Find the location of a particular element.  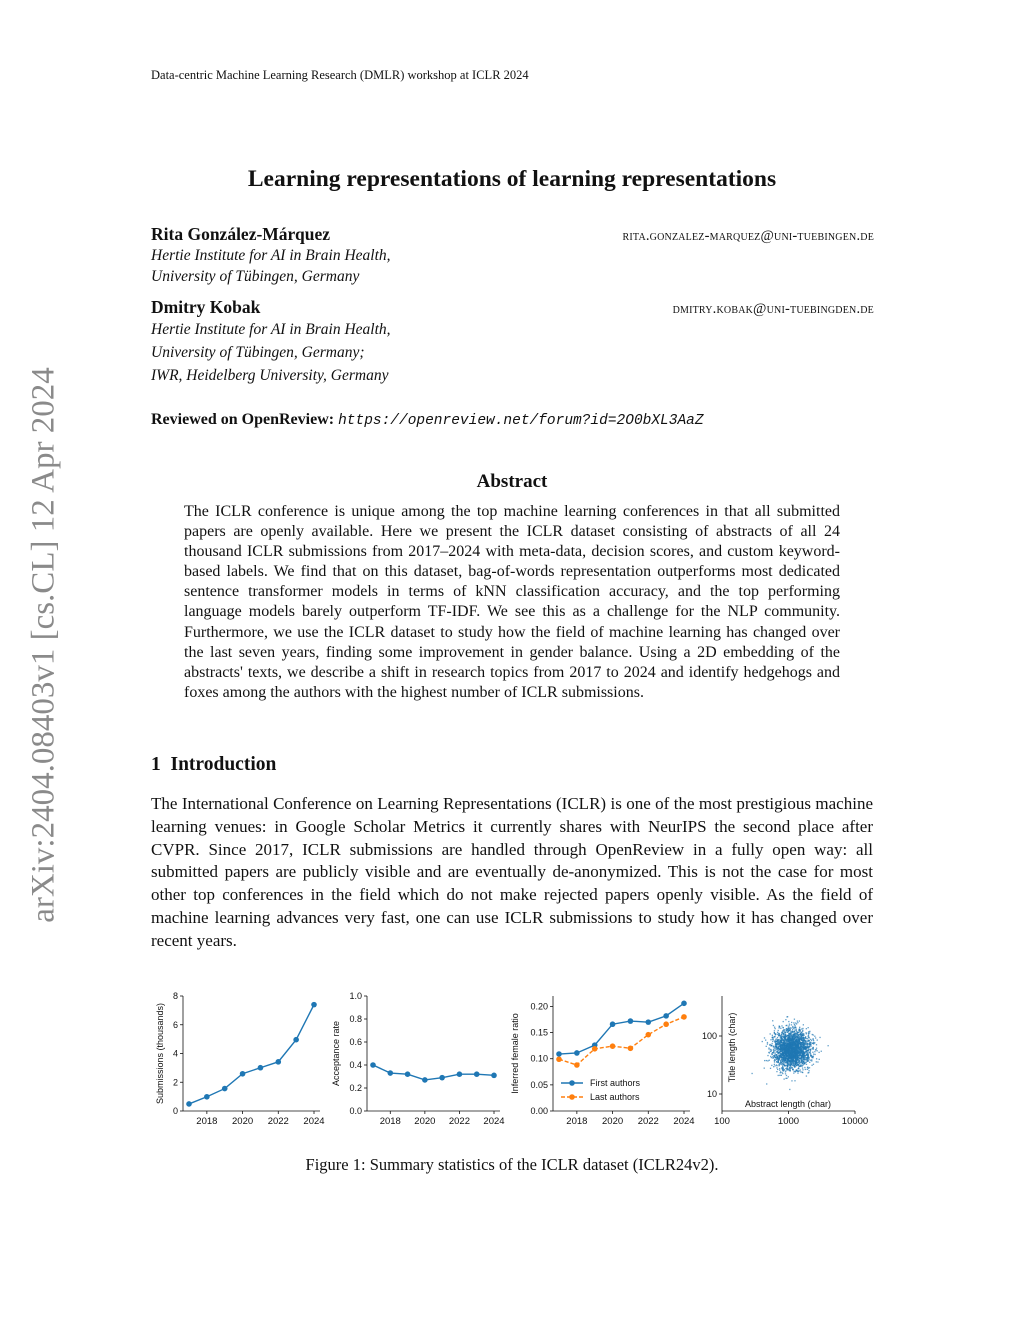

x-tick-label: 2022 is located at coordinates (648, 1121).